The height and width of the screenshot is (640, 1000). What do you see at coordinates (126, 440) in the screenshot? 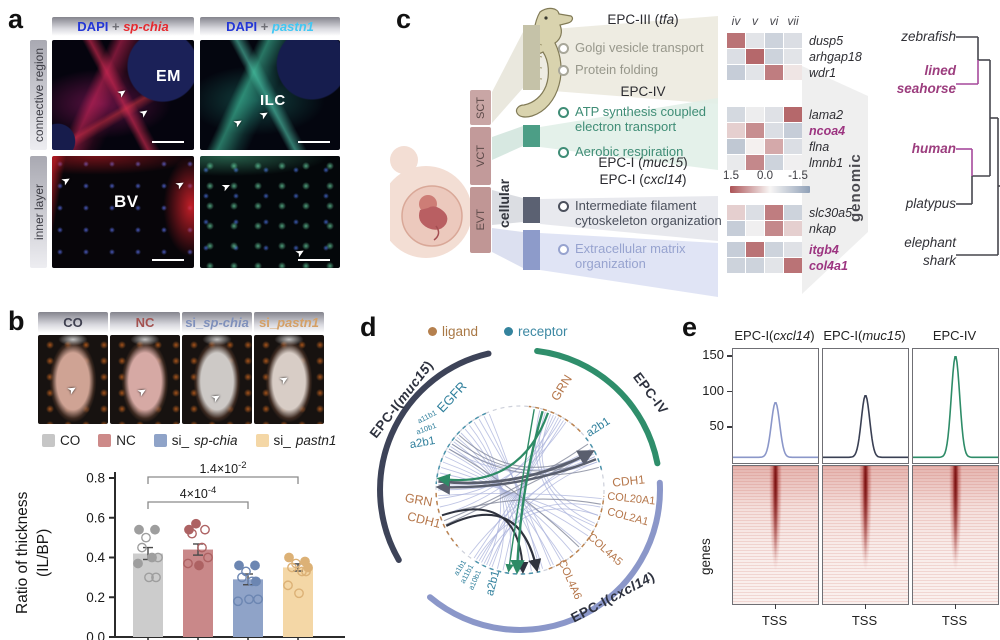
I see `legend-label: NC` at bounding box center [126, 440].